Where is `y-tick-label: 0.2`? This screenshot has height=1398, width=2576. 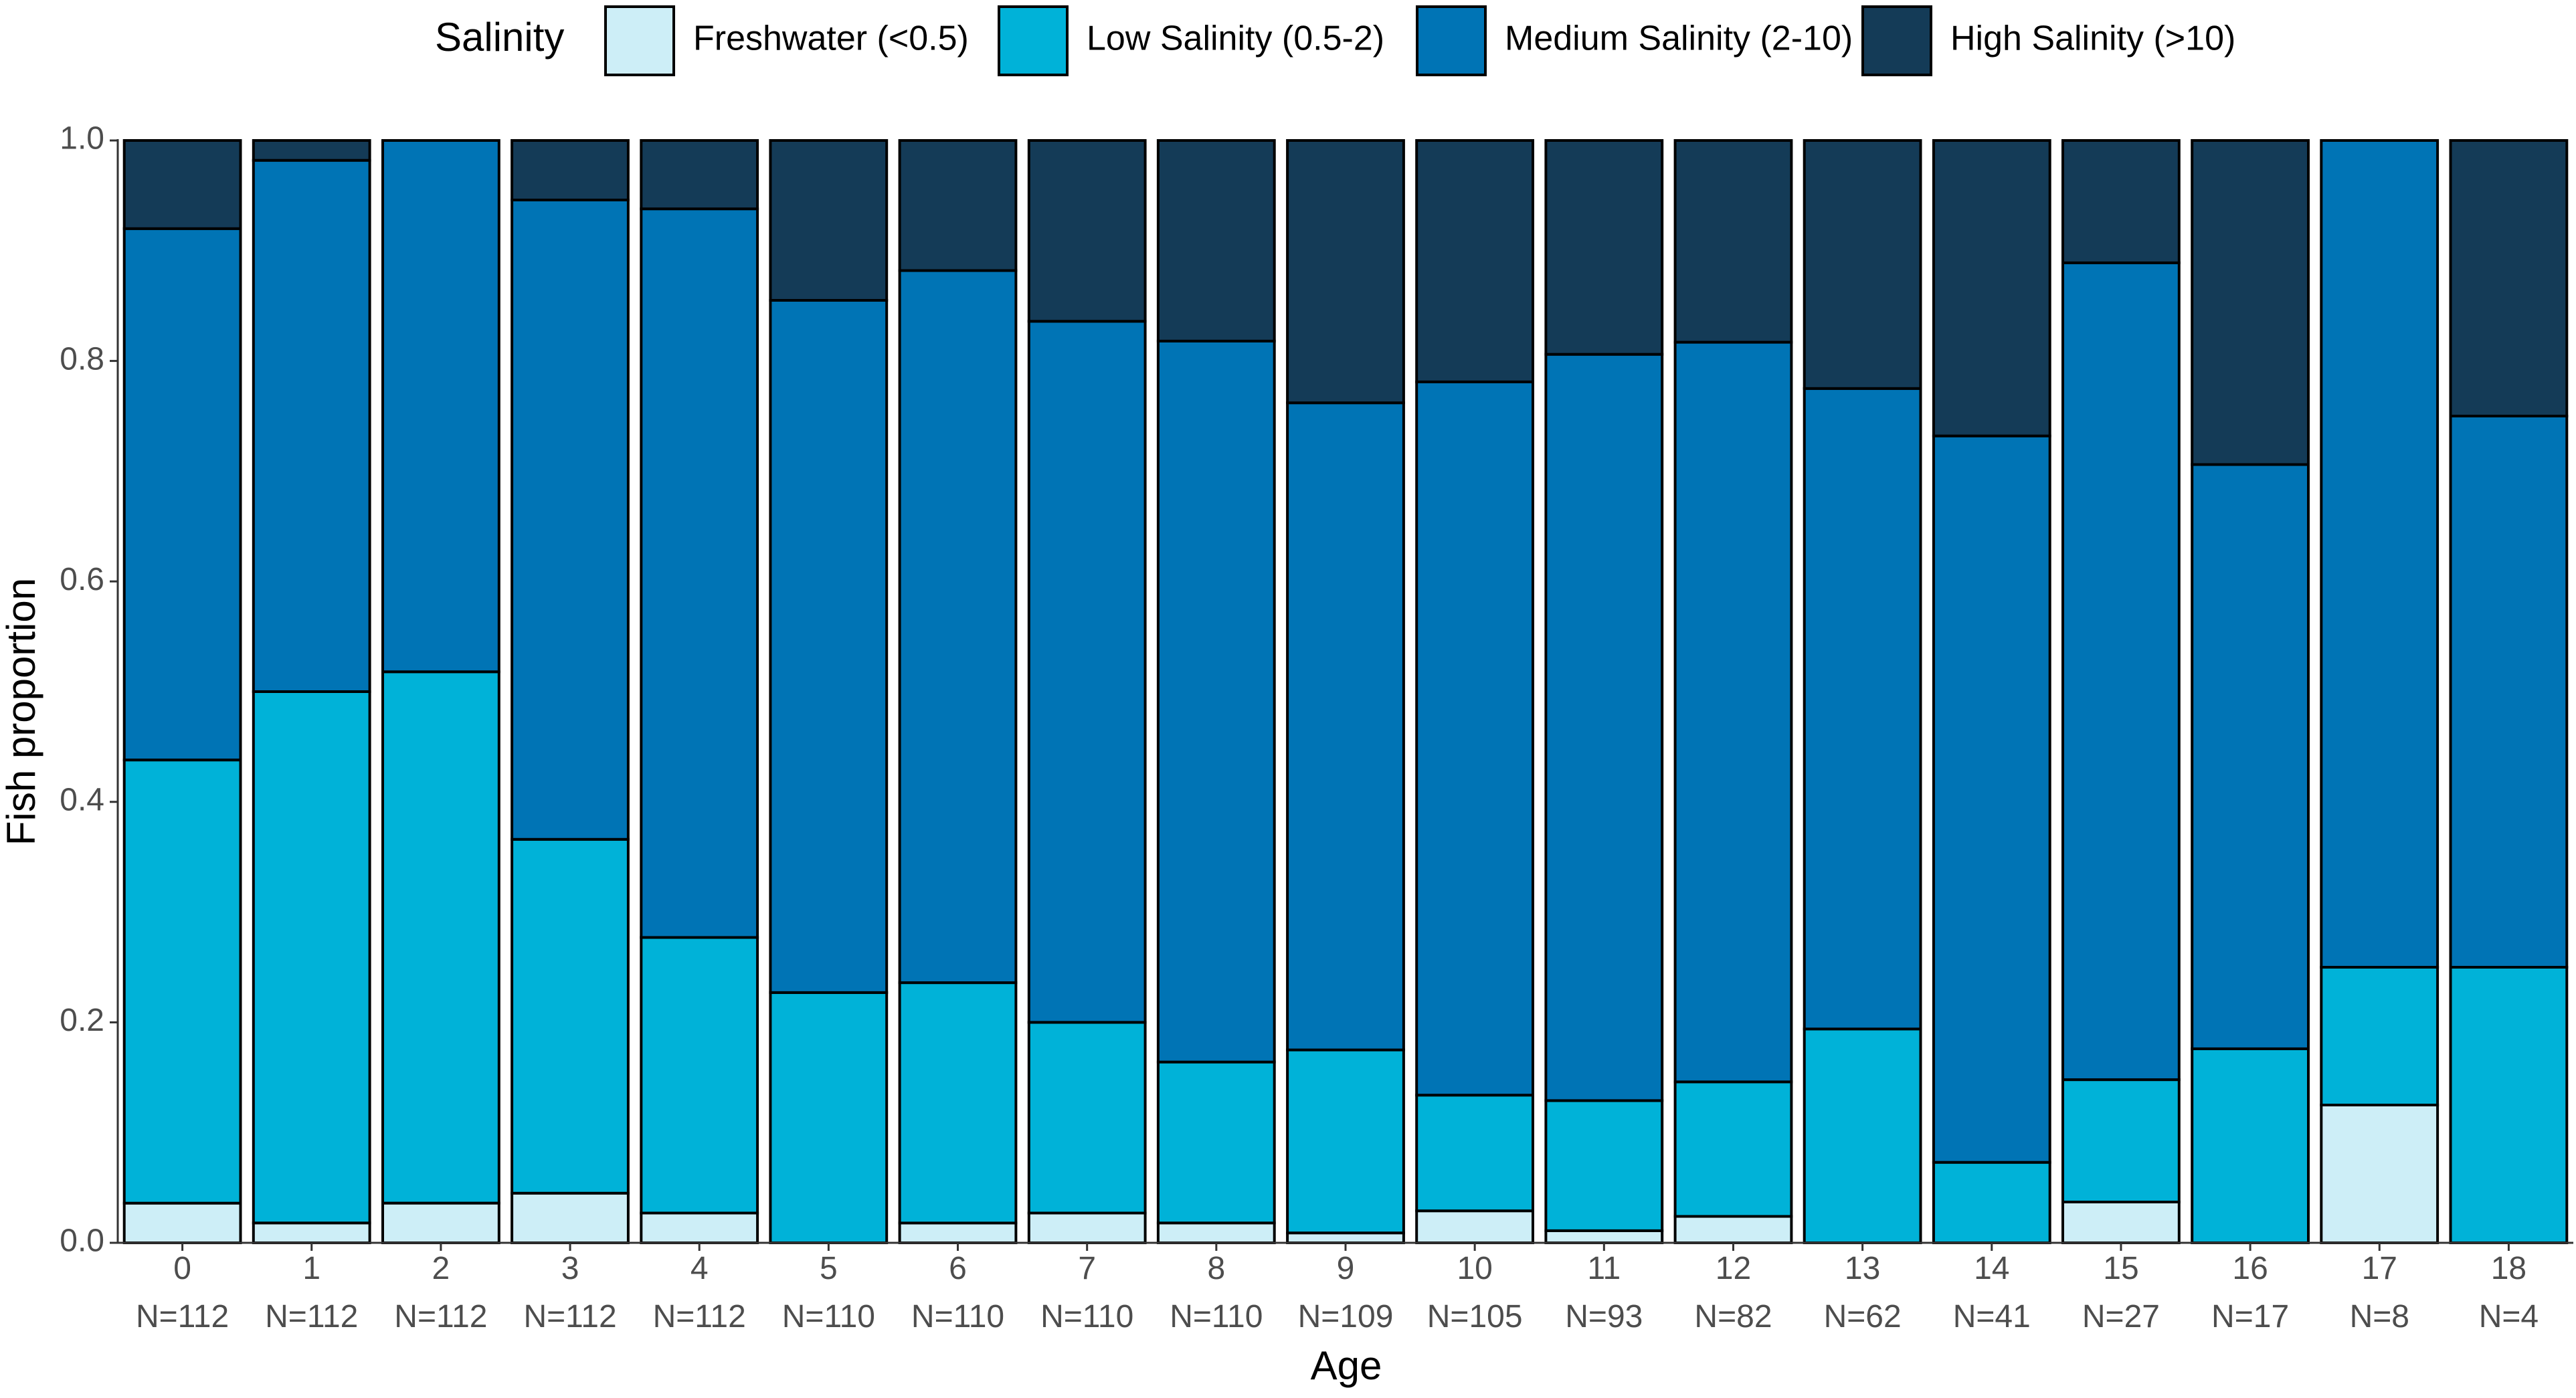
y-tick-label: 0.2 is located at coordinates (82, 1020).